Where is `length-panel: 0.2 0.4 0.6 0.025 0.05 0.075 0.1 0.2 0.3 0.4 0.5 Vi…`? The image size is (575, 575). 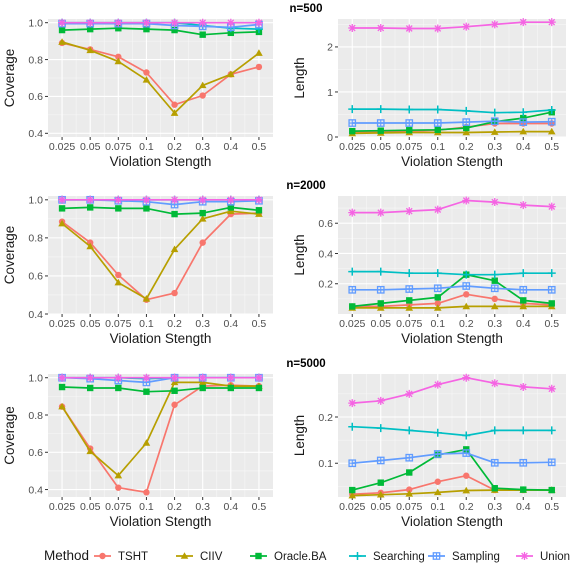
length-panel: 0.2 0.4 0.6 0.025 0.05 0.075 0.1 0.2 0.3 0.4 0.5 Vi… is located at coordinates (429, 271).